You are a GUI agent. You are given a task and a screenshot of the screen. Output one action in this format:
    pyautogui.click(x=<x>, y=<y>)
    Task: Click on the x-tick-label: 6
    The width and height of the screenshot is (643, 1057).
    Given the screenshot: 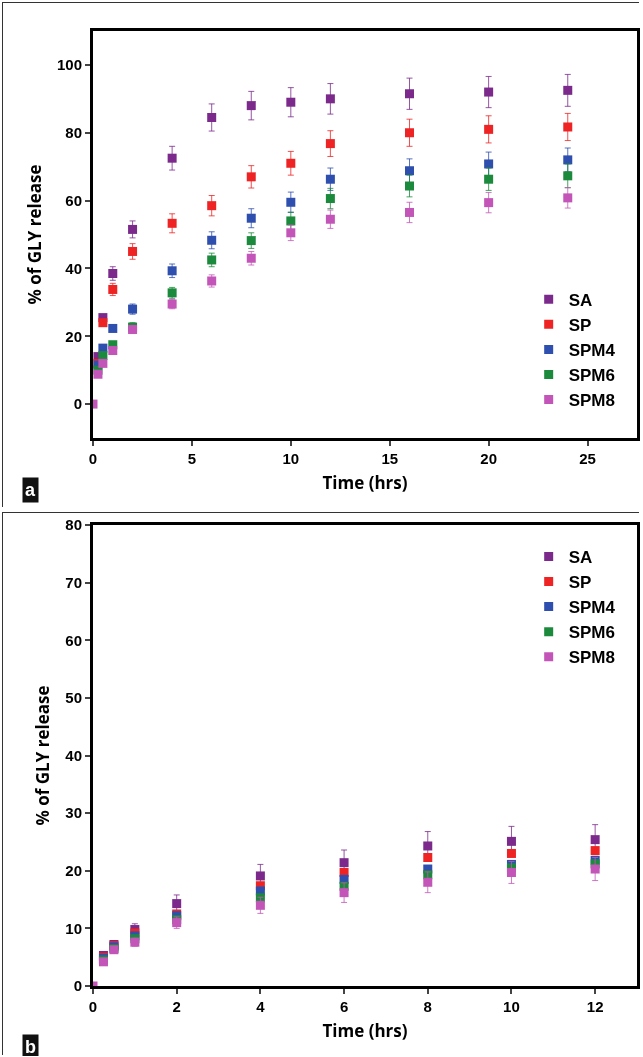 What is the action you would take?
    pyautogui.click(x=344, y=1006)
    